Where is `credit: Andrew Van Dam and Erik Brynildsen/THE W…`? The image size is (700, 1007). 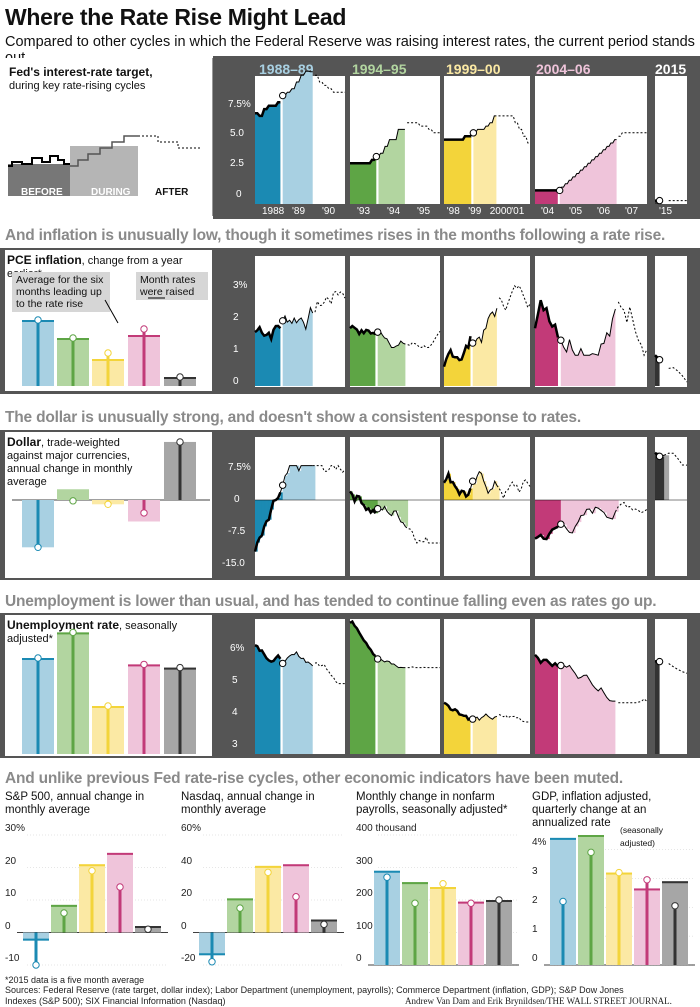
credit: Andrew Van Dam and Erik Brynildsen/THE W… is located at coordinates (538, 1001).